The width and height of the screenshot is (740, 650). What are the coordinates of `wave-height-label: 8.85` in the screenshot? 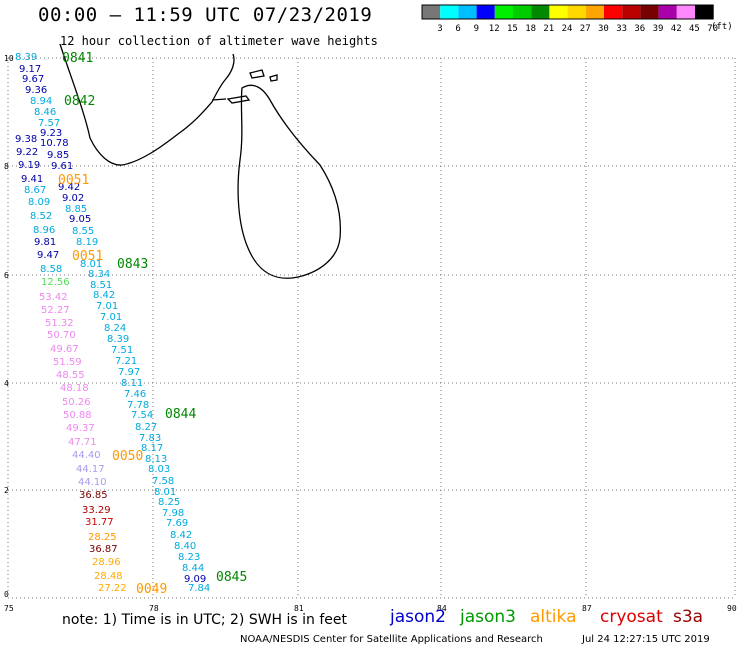 It's located at (76, 209).